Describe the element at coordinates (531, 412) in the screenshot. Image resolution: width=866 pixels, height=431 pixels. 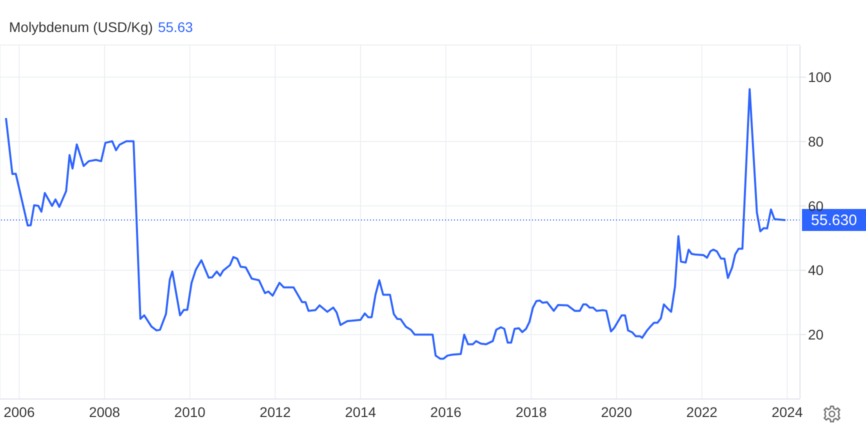
I see `x-tick-label: 2018` at that location.